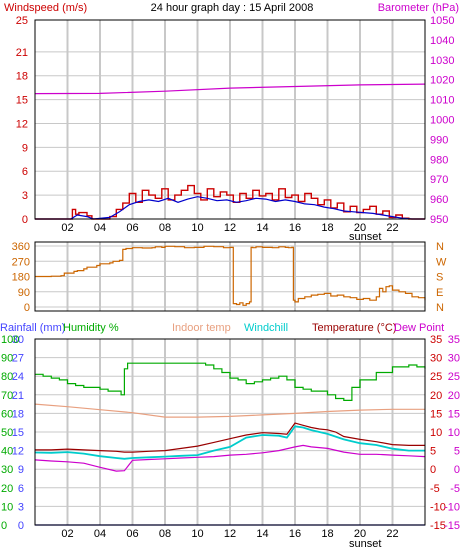 The width and height of the screenshot is (463, 556). Describe the element at coordinates (436, 377) in the screenshot. I see `temperature-tick-label: 25` at that location.